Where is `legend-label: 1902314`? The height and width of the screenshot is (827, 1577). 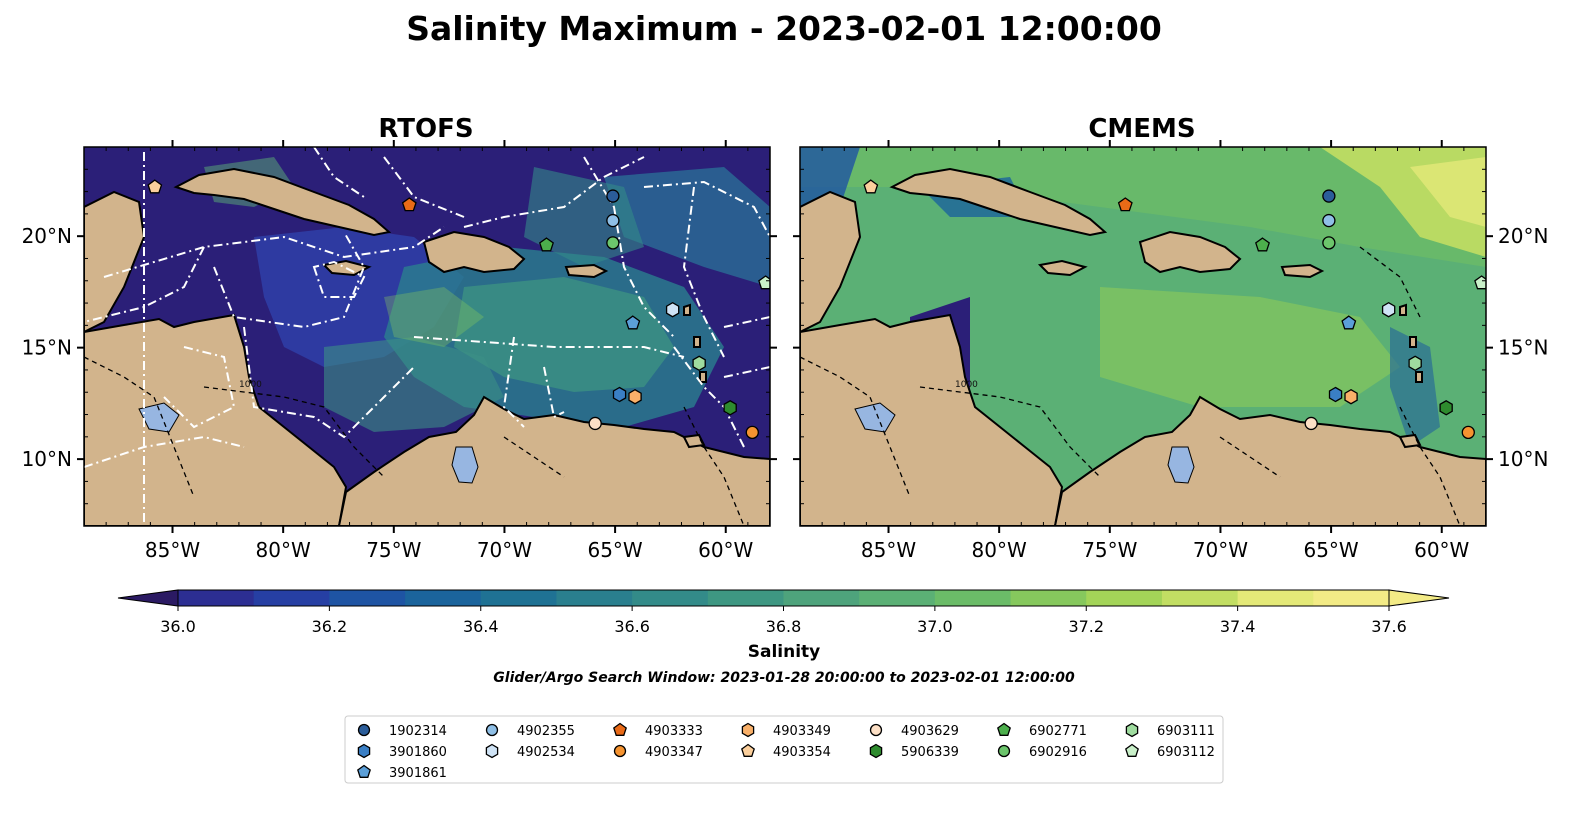
legend-label: 1902314 is located at coordinates (418, 731).